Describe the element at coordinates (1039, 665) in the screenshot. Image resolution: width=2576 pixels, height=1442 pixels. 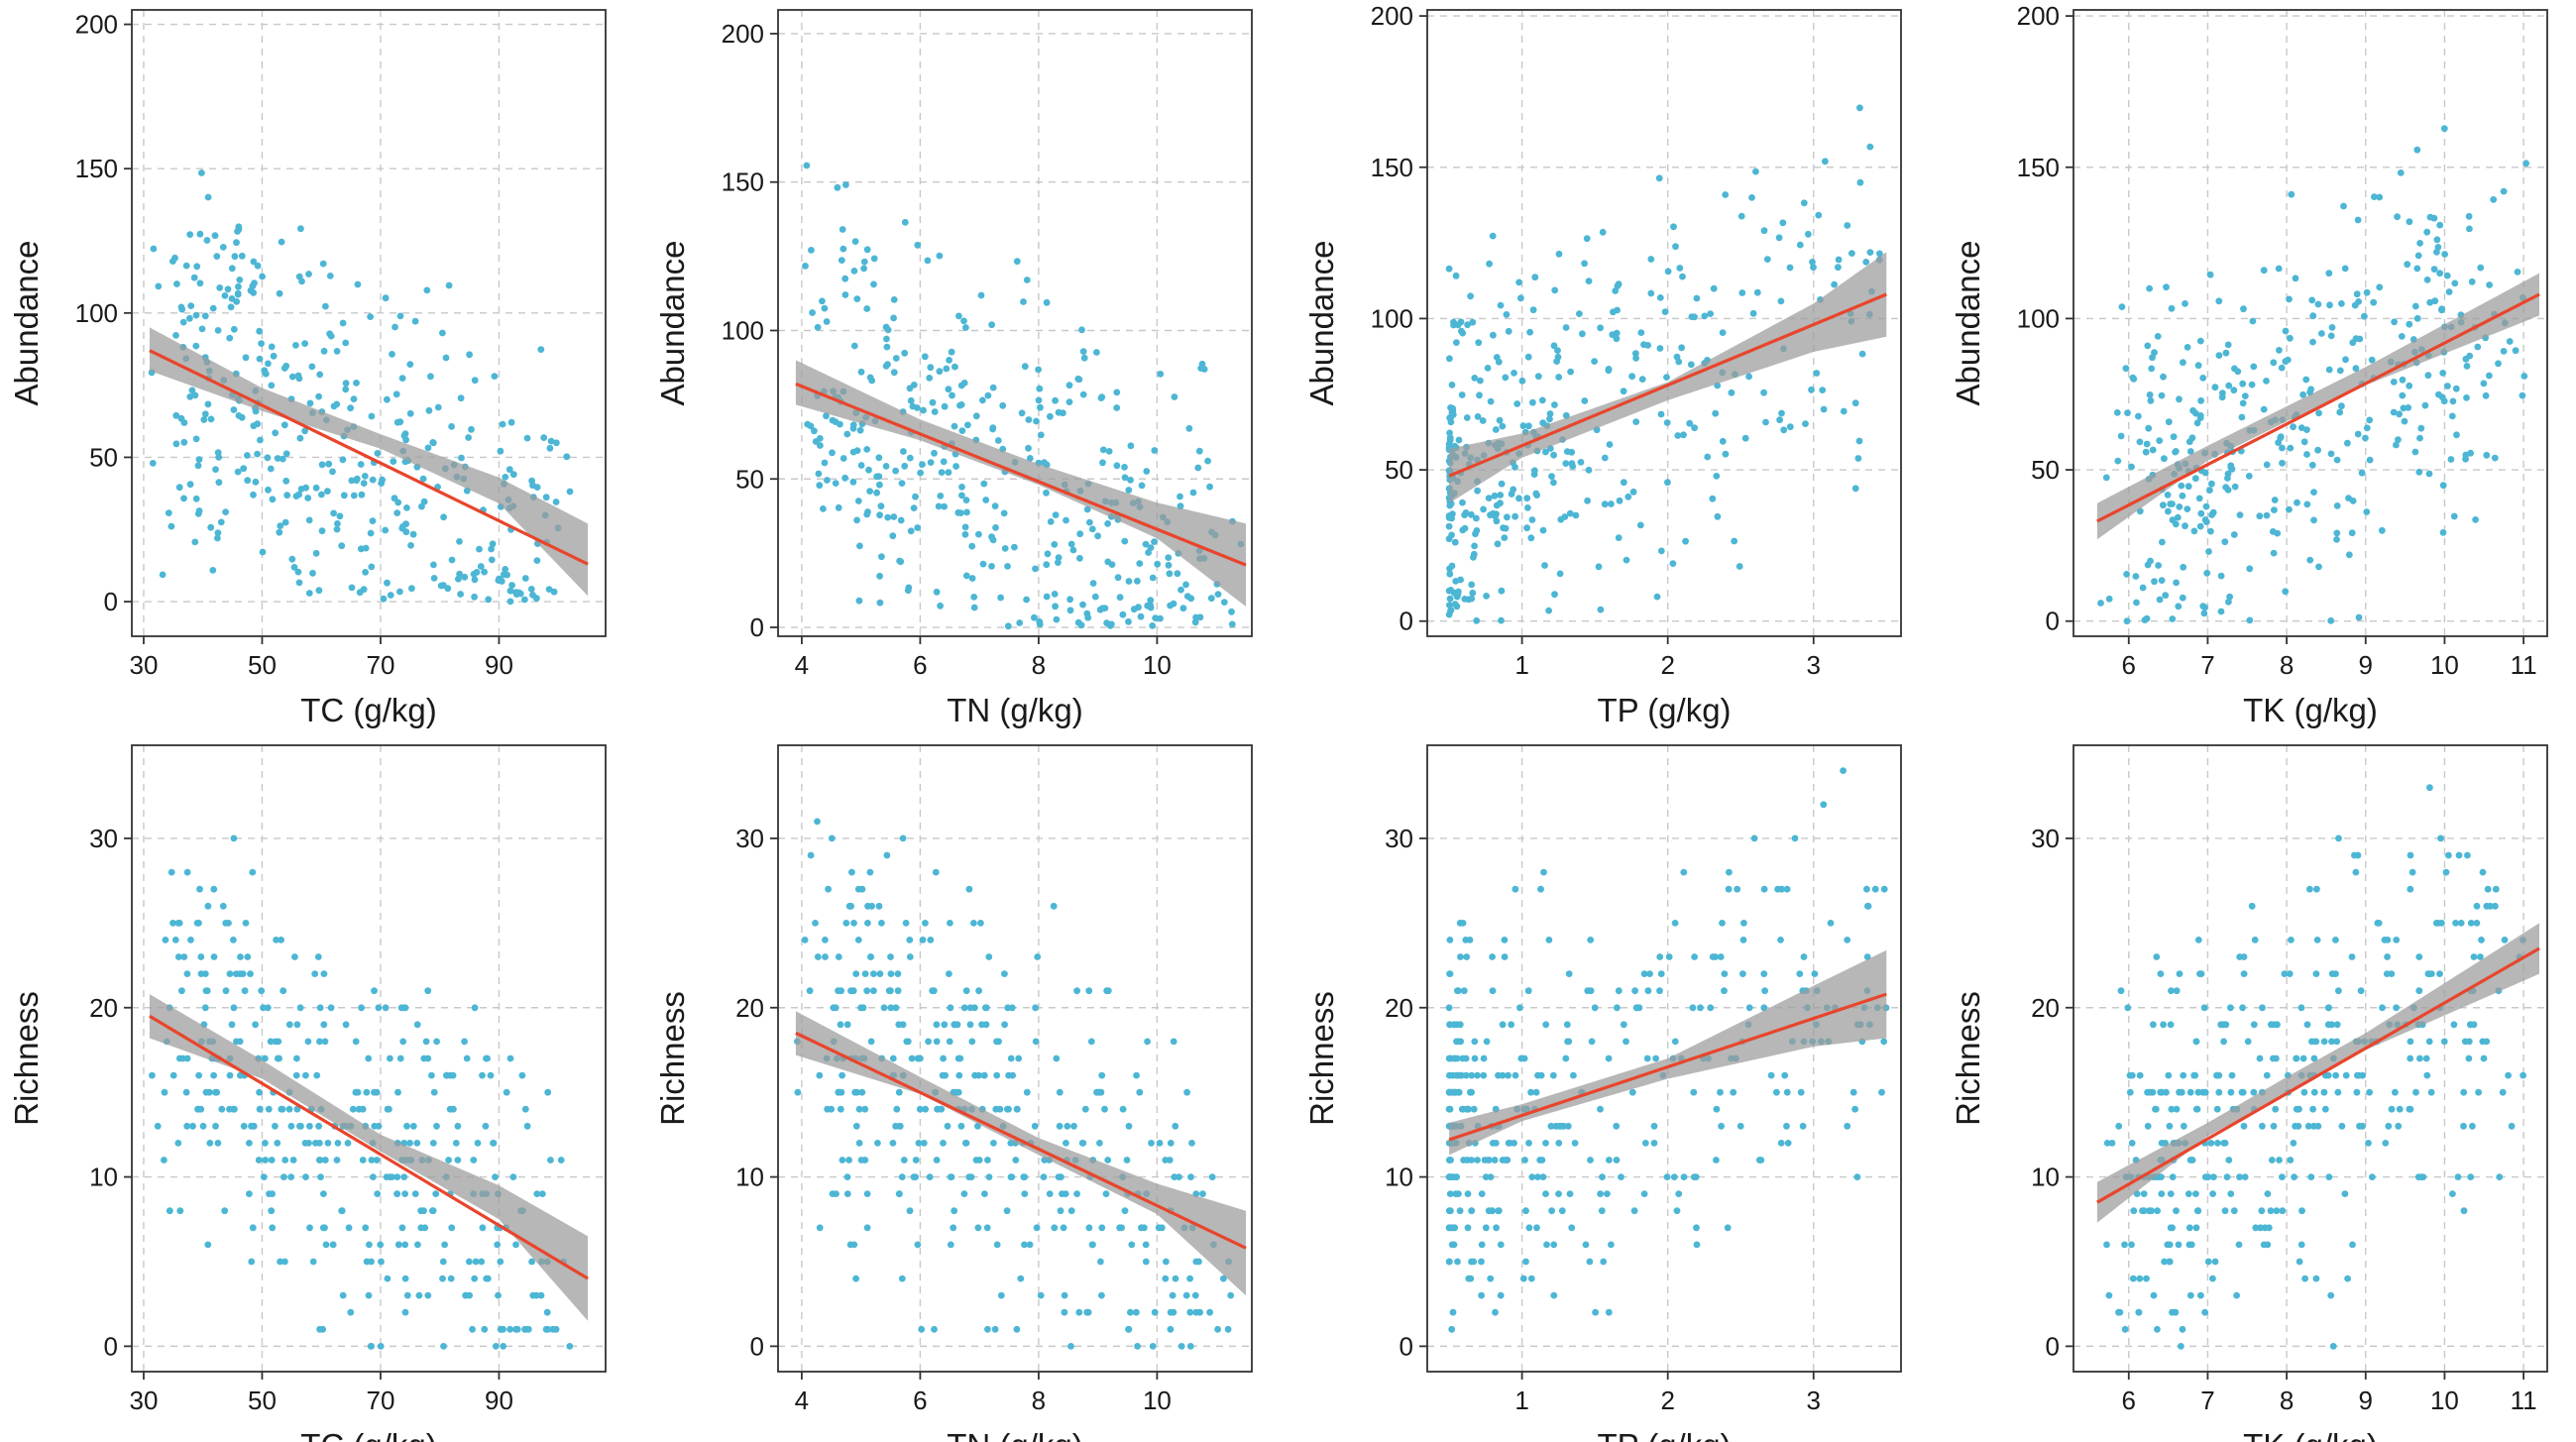
I see `chart-2-x-tick-label: 8` at that location.